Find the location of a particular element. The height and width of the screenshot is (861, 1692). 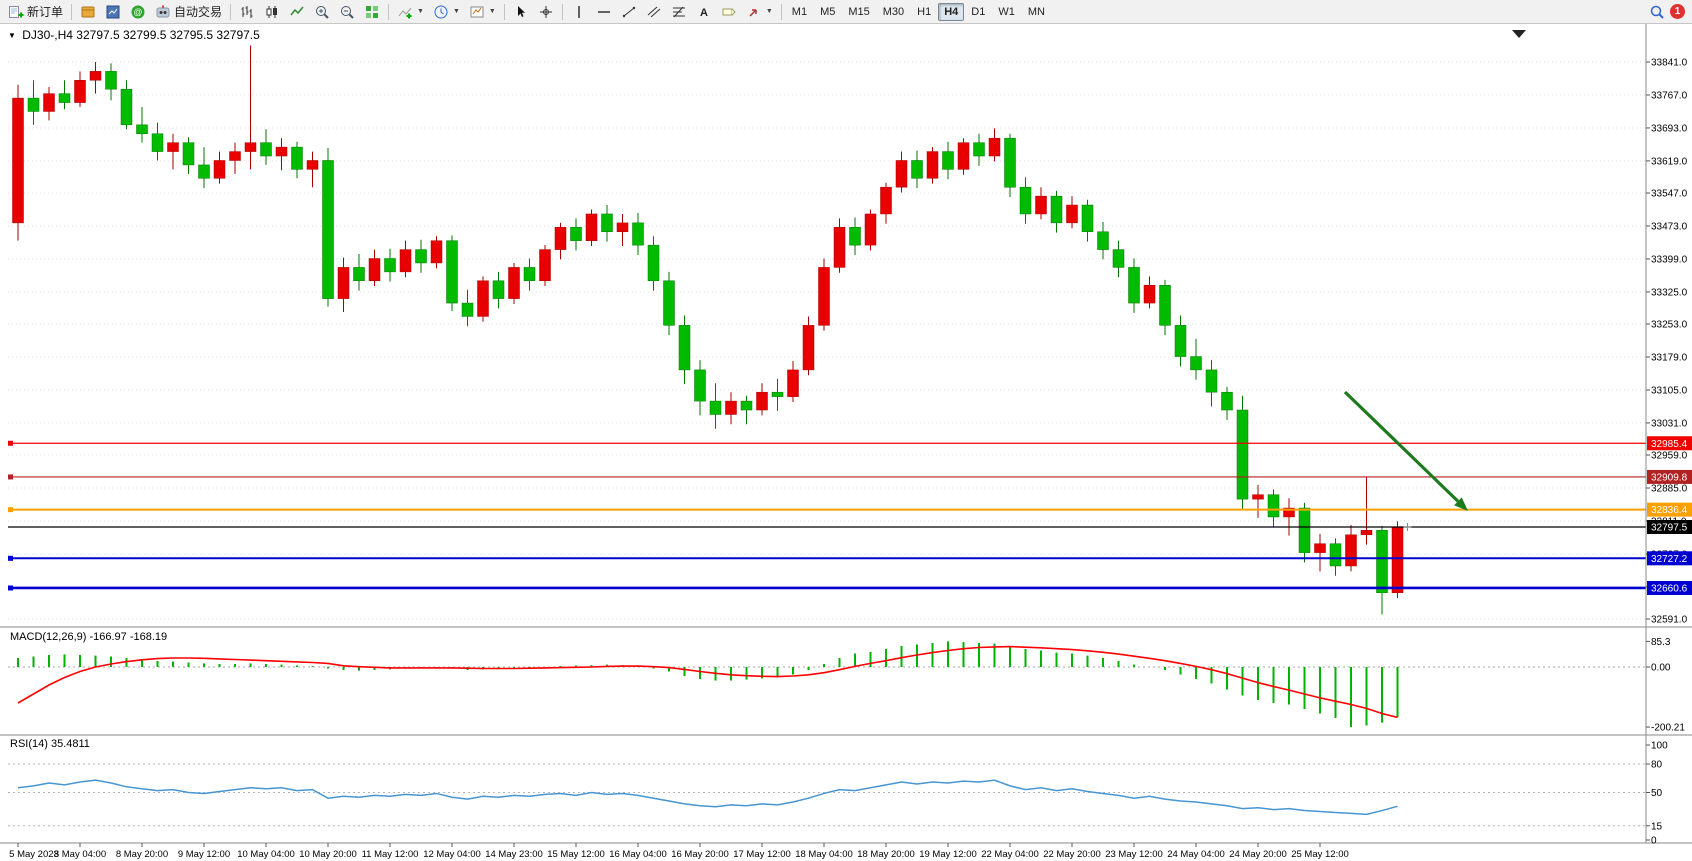

chart-candles-button is located at coordinates (272, 12).